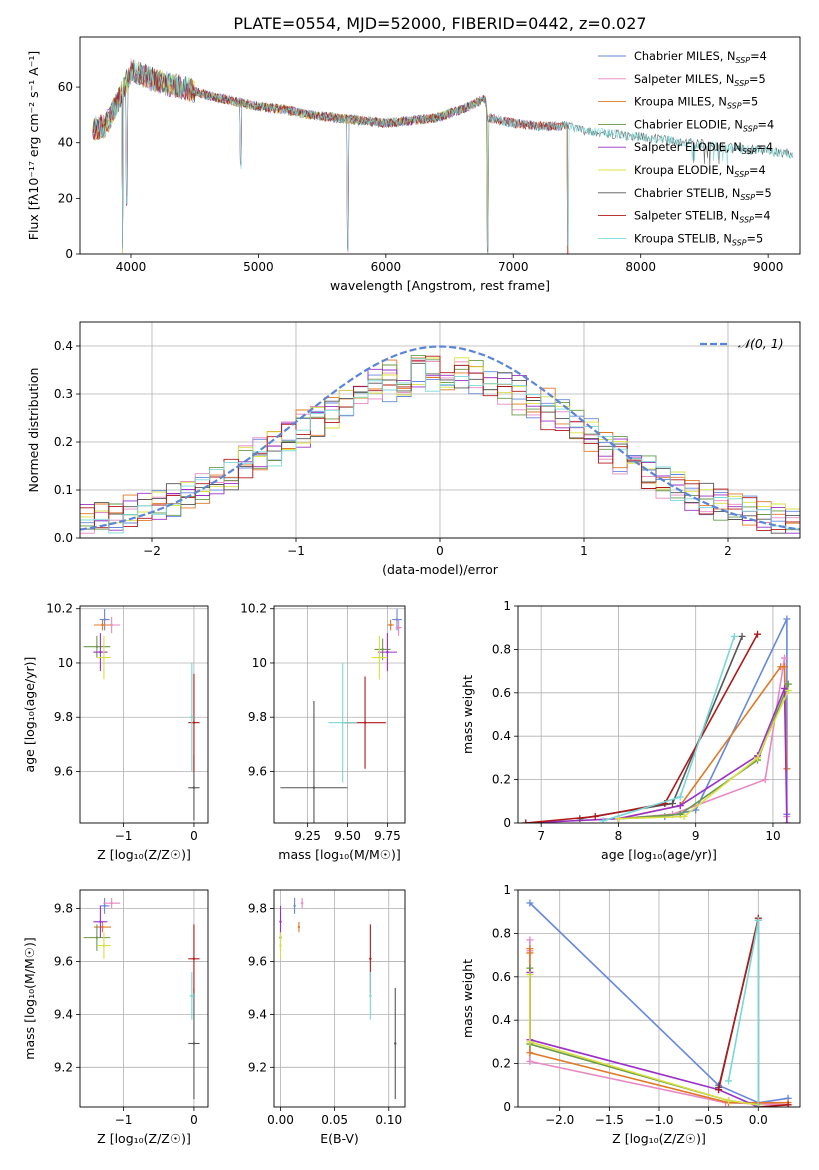  I want to click on spectrum-y-tick-label: 40, so click(65, 143).